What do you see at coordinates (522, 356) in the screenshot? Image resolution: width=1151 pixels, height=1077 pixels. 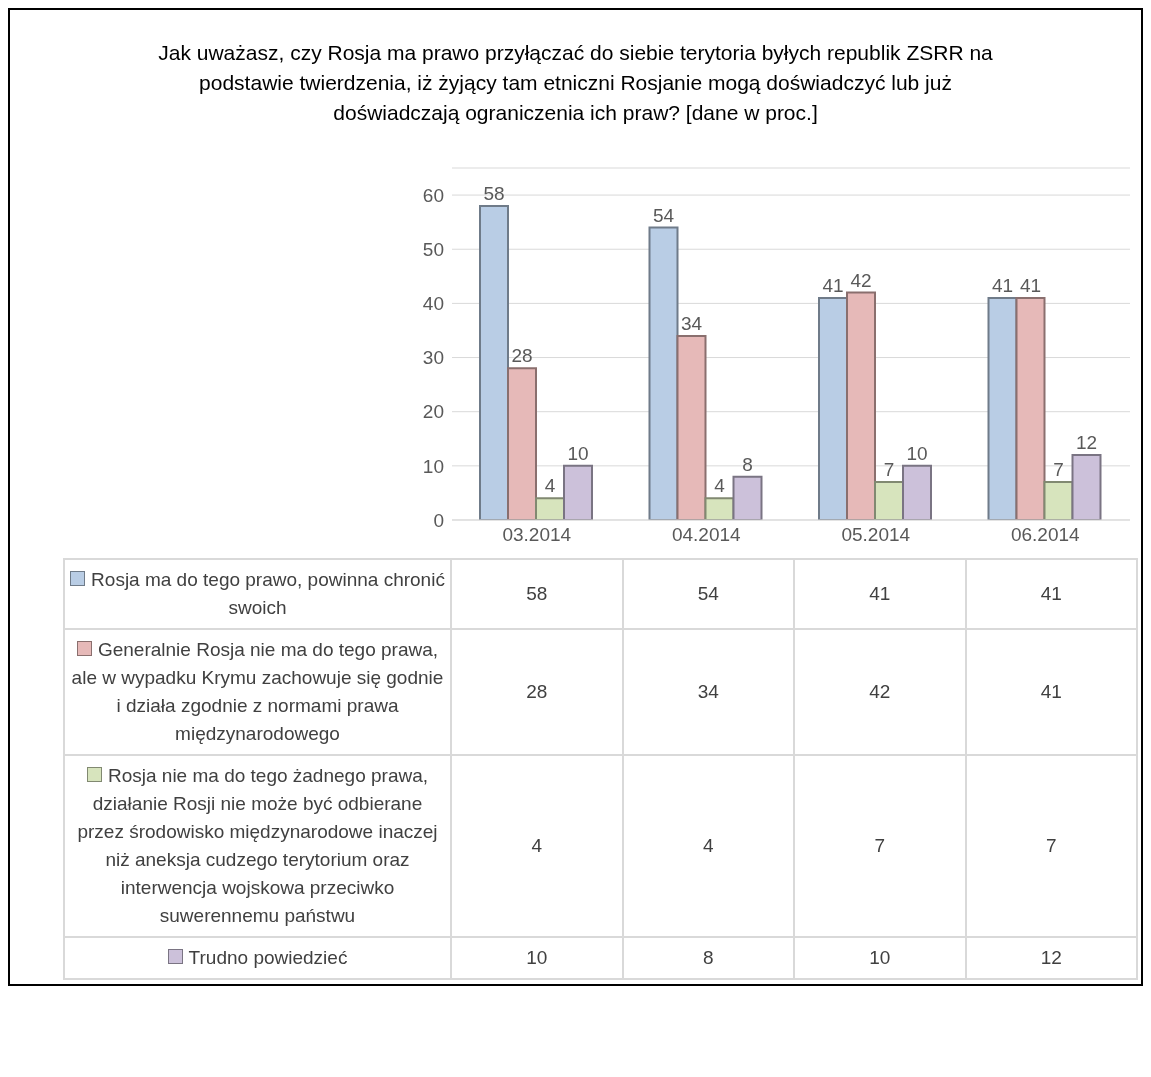 I see `data-label: 28` at bounding box center [522, 356].